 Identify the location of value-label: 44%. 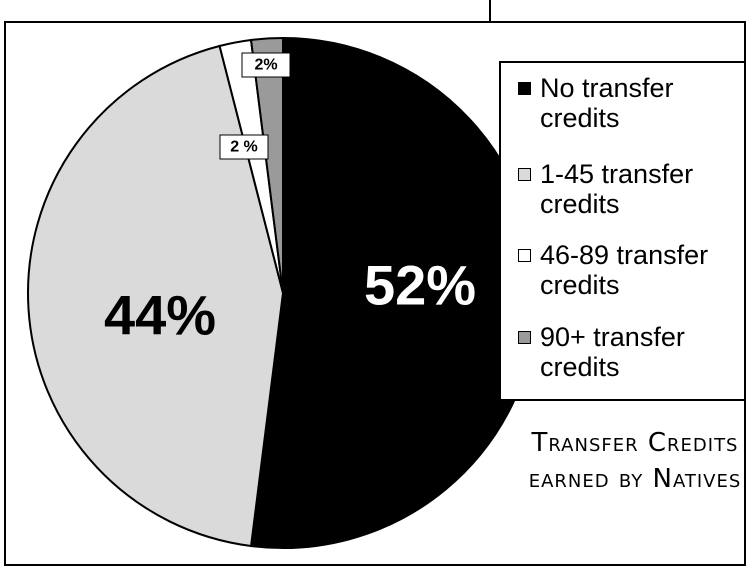
(160, 315).